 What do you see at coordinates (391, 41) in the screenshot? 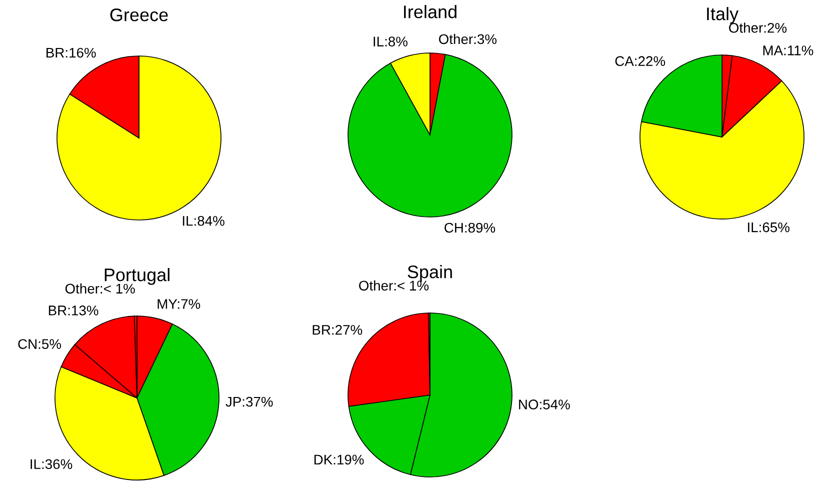
I see `slice-label: IL:8%` at bounding box center [391, 41].